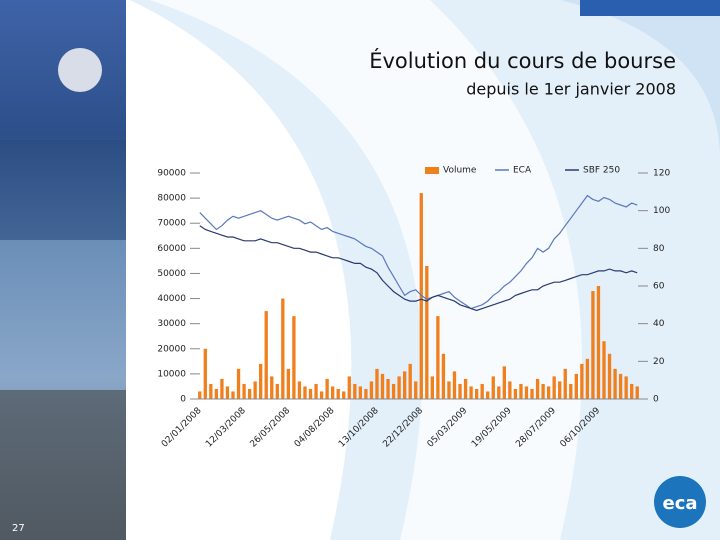 The width and height of the screenshot is (720, 540). Describe the element at coordinates (183, 400) in the screenshot. I see `y-tick-label: 0` at that location.